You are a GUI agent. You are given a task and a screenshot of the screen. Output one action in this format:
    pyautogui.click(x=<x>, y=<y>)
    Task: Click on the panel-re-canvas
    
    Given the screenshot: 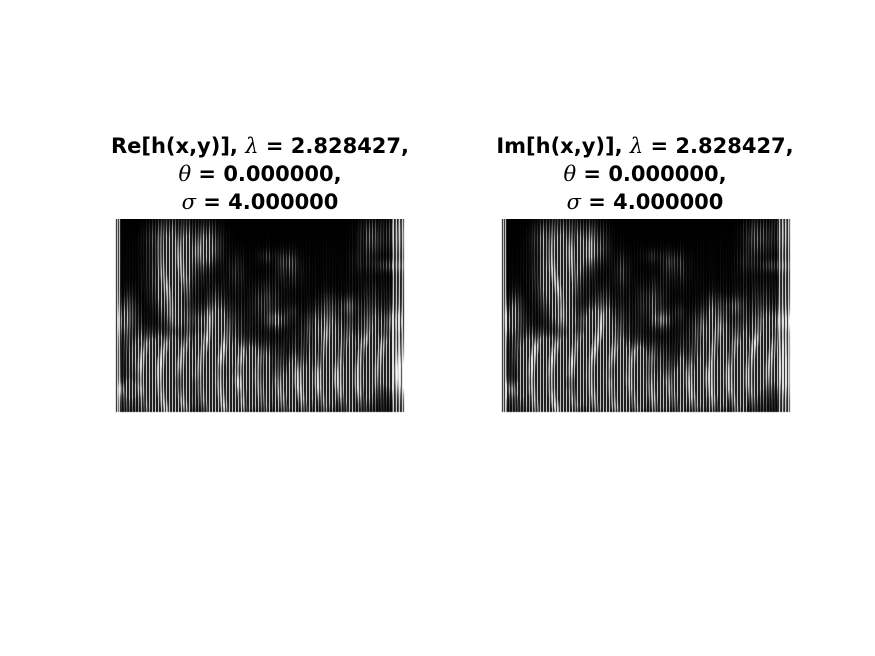 What is the action you would take?
    pyautogui.click(x=260, y=316)
    